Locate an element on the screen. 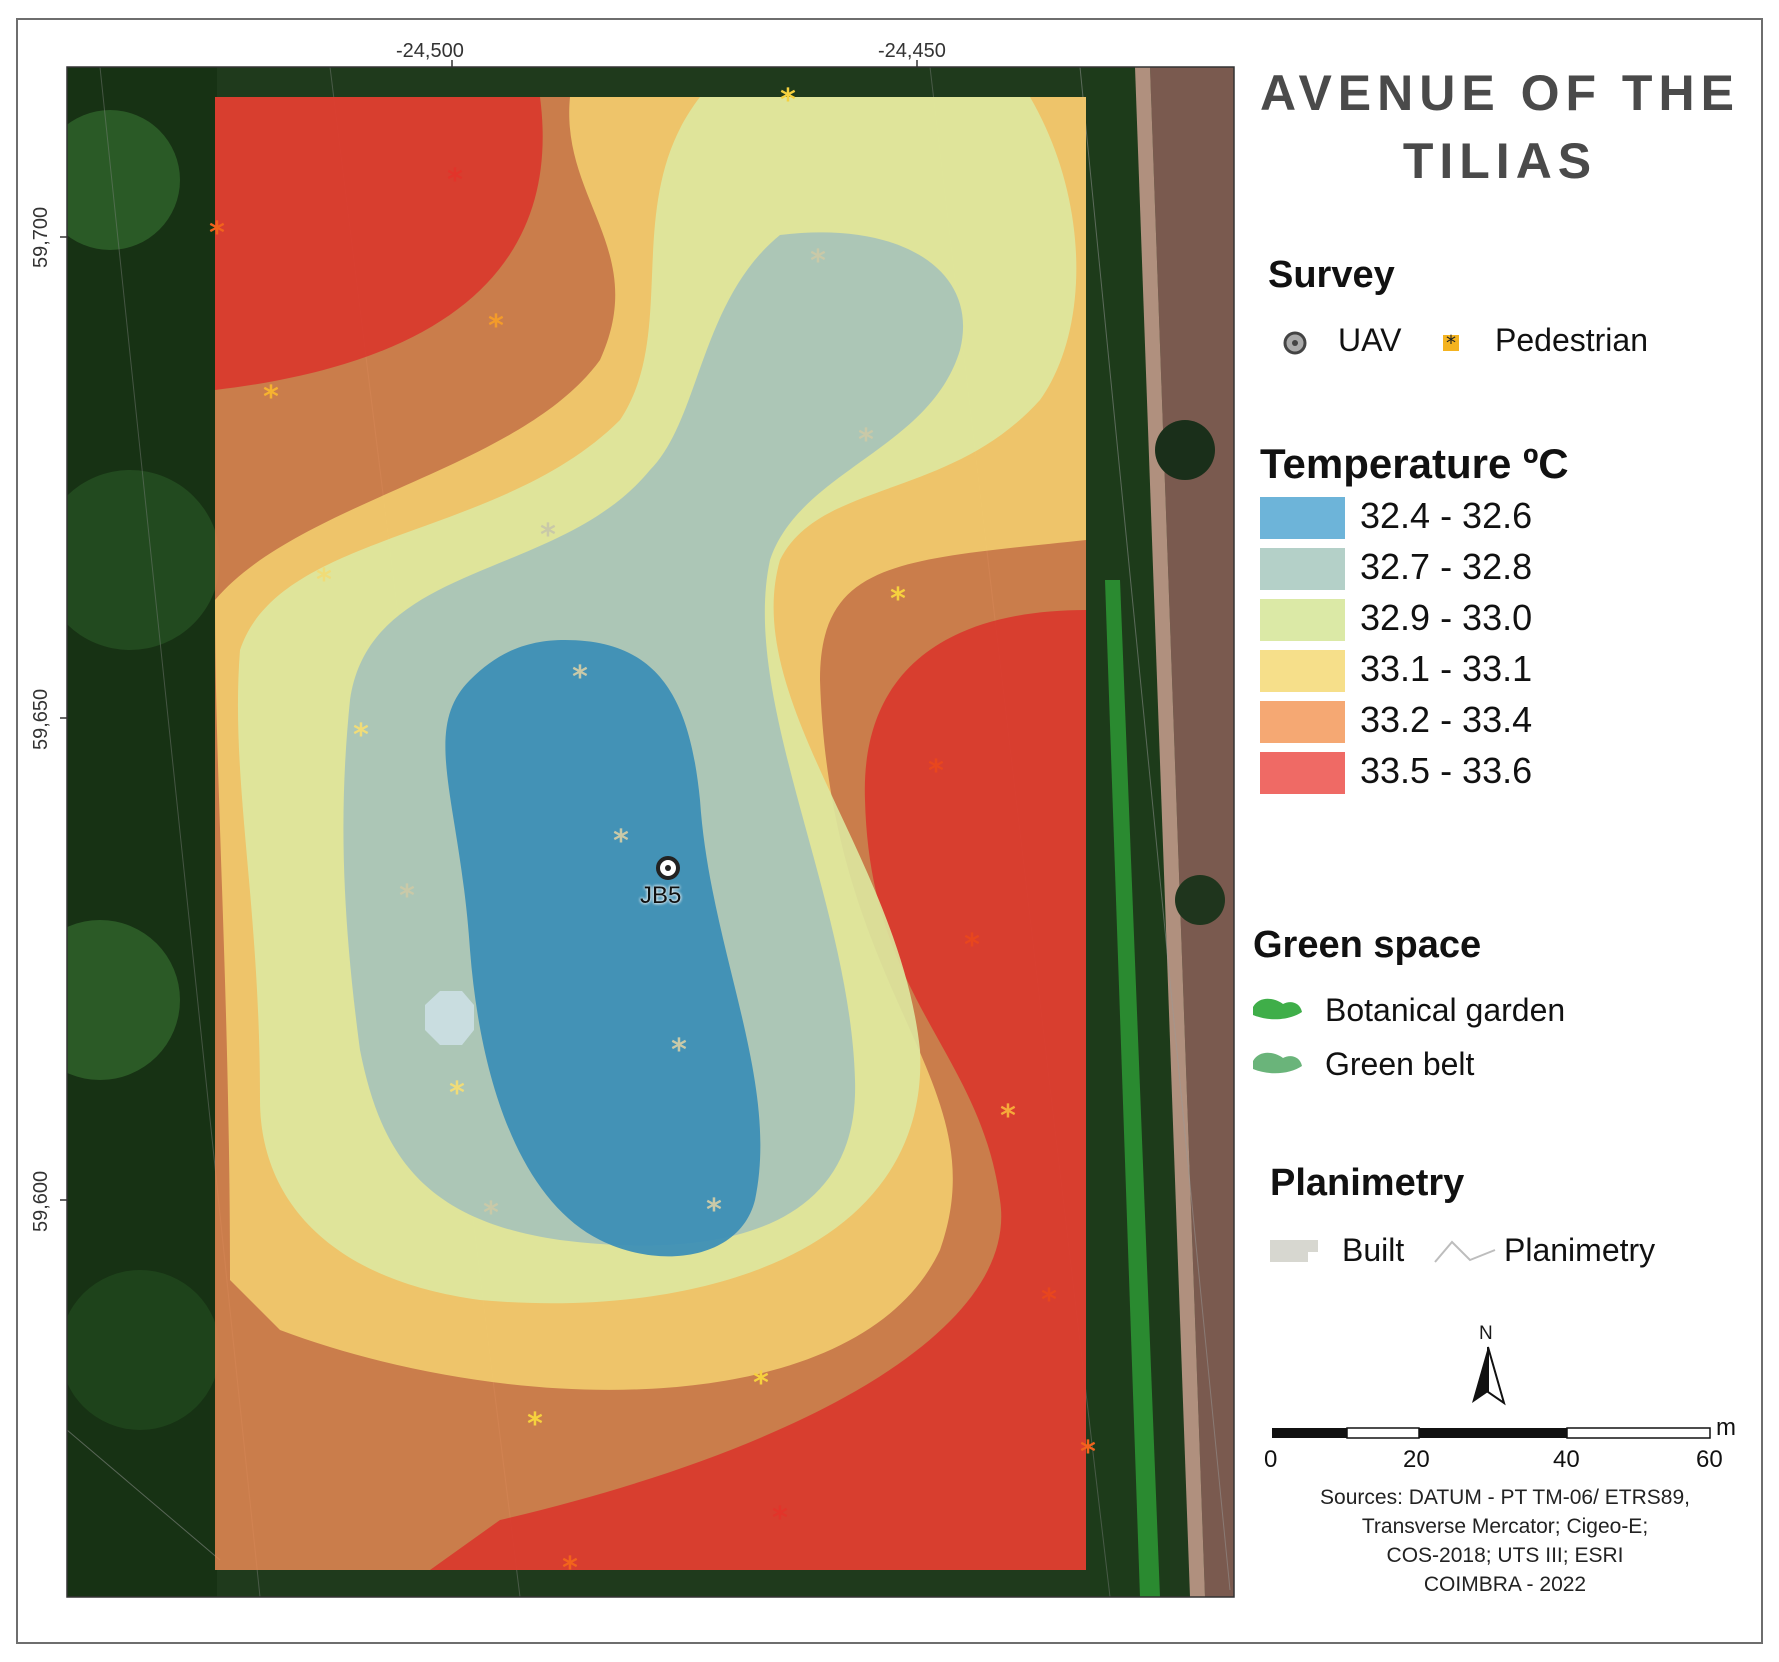  sources-line: Sources: DATUM - PT TM-06/ ETRS89, is located at coordinates (1505, 1497).